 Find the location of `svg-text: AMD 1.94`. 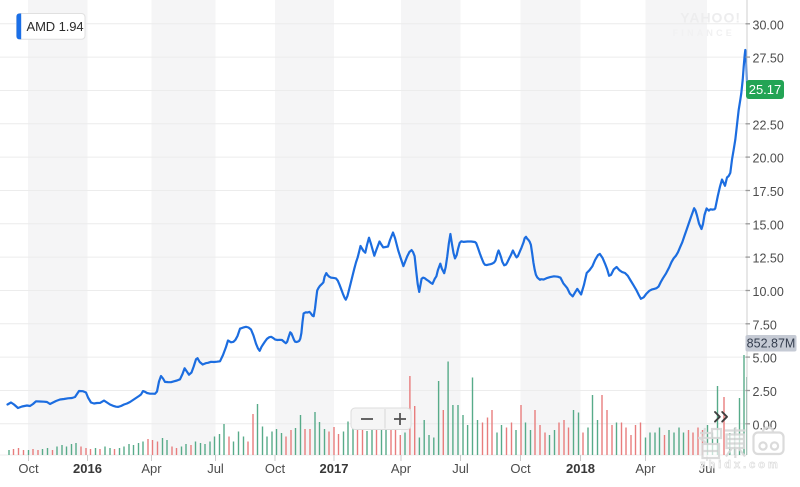

svg-text: AMD 1.94 is located at coordinates (55, 26).